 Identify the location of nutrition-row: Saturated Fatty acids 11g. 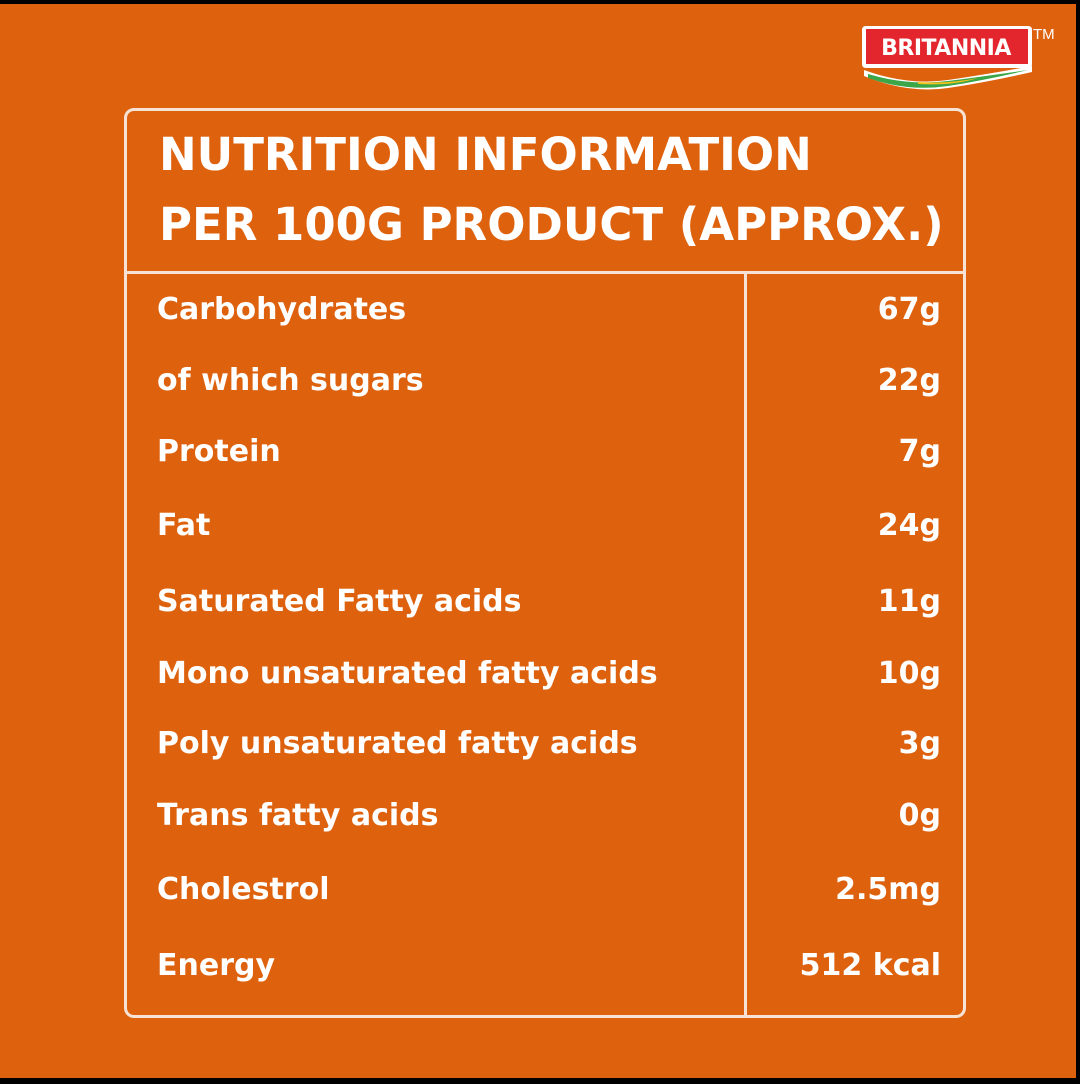
(545, 602).